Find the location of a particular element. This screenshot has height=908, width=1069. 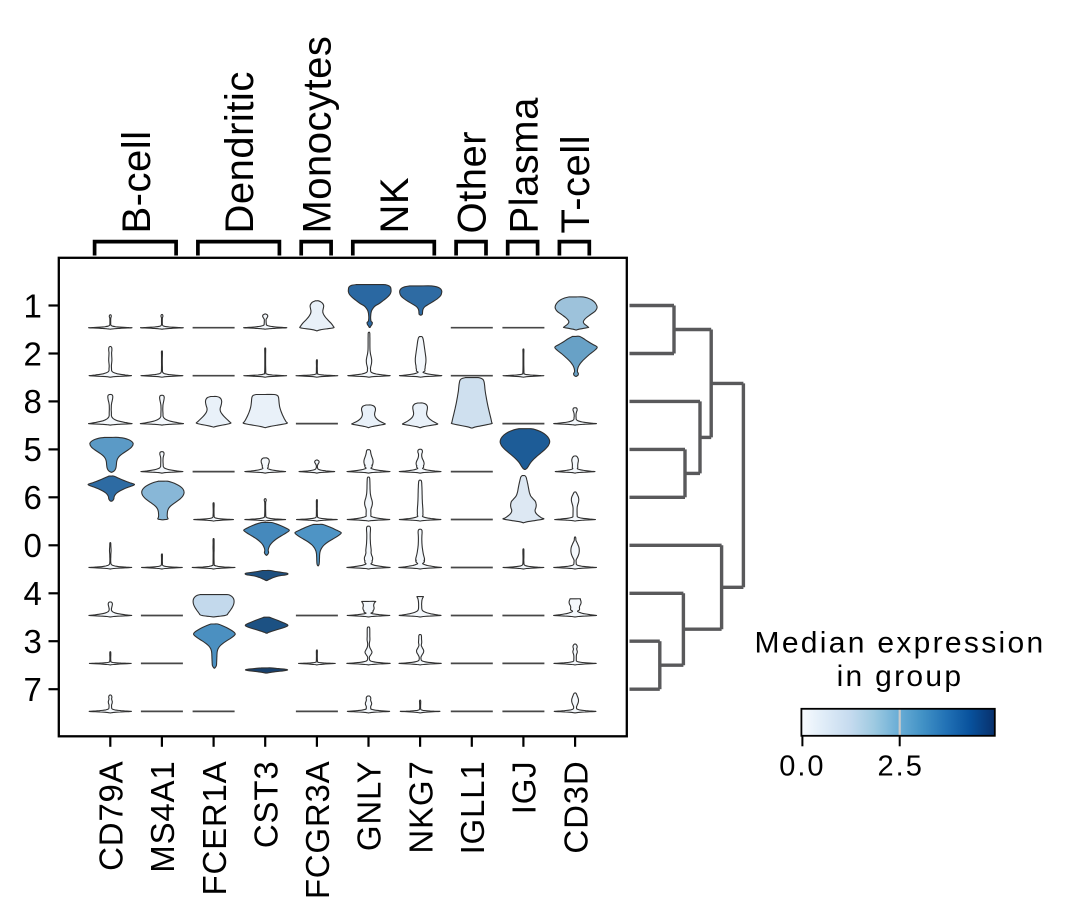

svg-text: NK is located at coordinates (395, 205).